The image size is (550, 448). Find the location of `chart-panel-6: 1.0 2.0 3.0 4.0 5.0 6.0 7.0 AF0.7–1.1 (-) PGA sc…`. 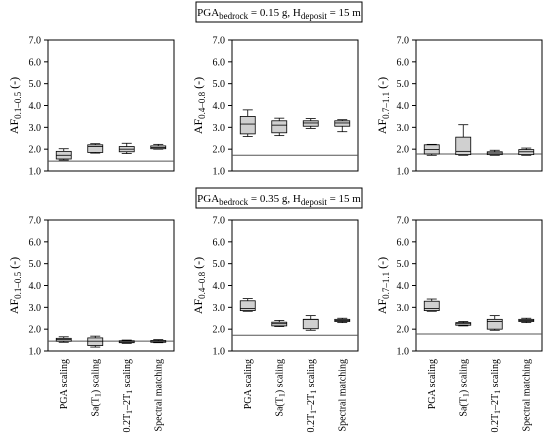

chart-panel-6: 1.0 2.0 3.0 4.0 5.0 6.0 7.0 AF0.7–1.1 (-) PGA sc… is located at coordinates (459, 324).